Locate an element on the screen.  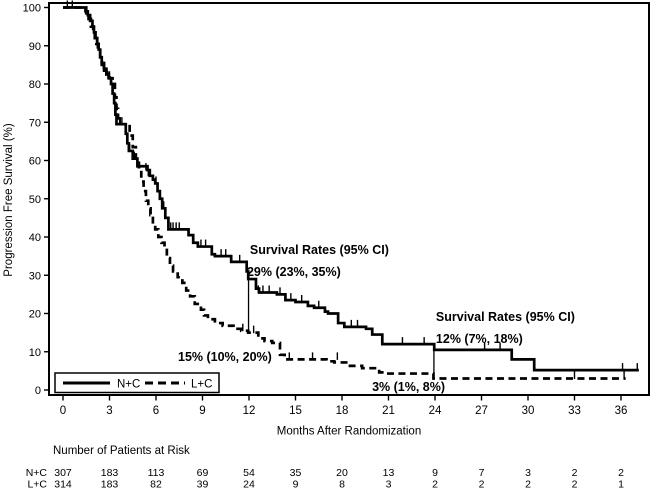
legend-box is located at coordinates (137, 383).